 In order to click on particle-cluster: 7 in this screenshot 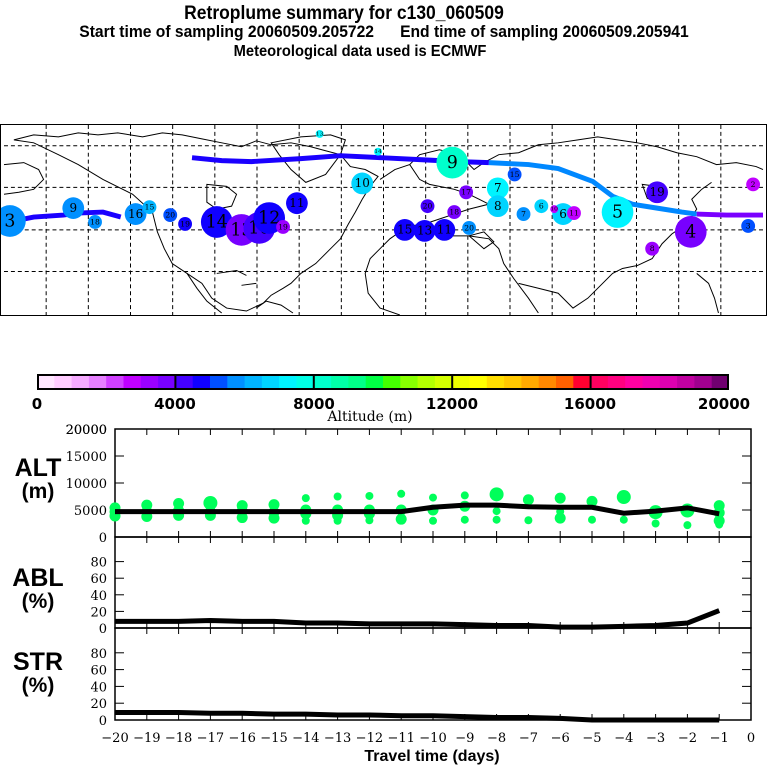, I will do `click(523, 214)`.